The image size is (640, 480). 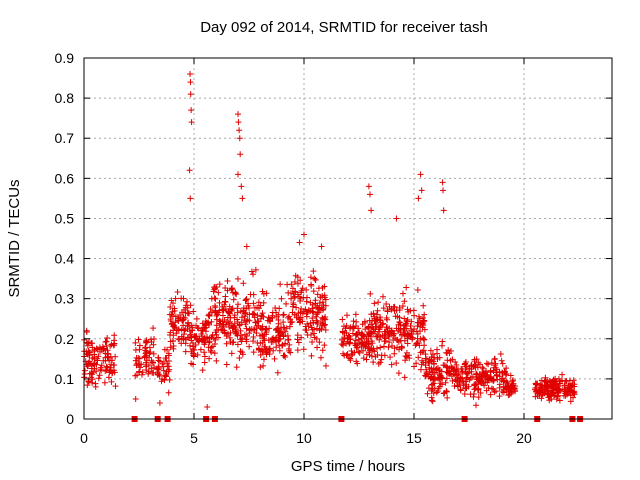 What do you see at coordinates (65, 58) in the screenshot?
I see `y-tick-label: 0.9` at bounding box center [65, 58].